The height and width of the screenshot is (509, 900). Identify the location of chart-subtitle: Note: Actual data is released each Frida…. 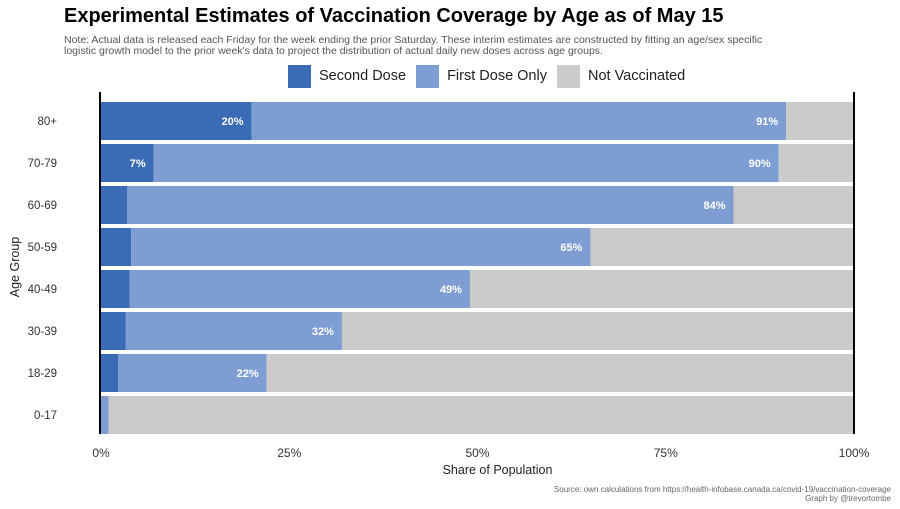
(413, 45).